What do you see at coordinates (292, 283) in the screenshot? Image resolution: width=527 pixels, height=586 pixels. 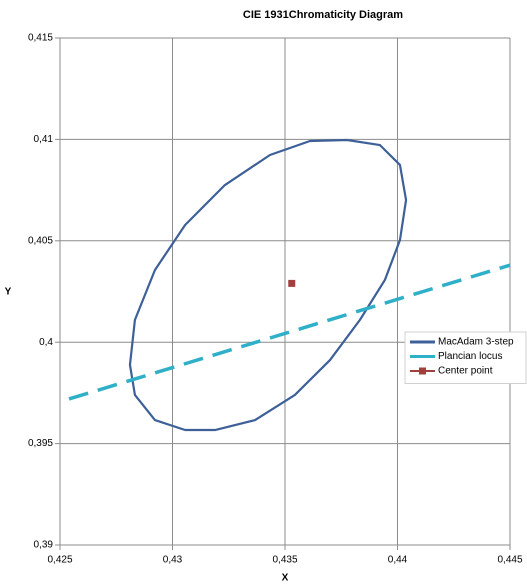 I see `center-marker` at bounding box center [292, 283].